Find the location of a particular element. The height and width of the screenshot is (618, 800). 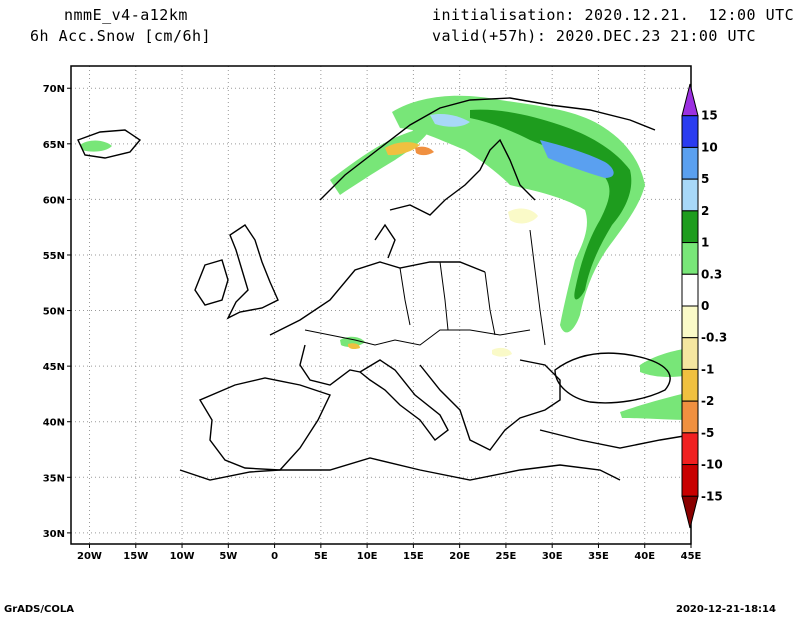

iceland-snow is located at coordinates (96, 146).